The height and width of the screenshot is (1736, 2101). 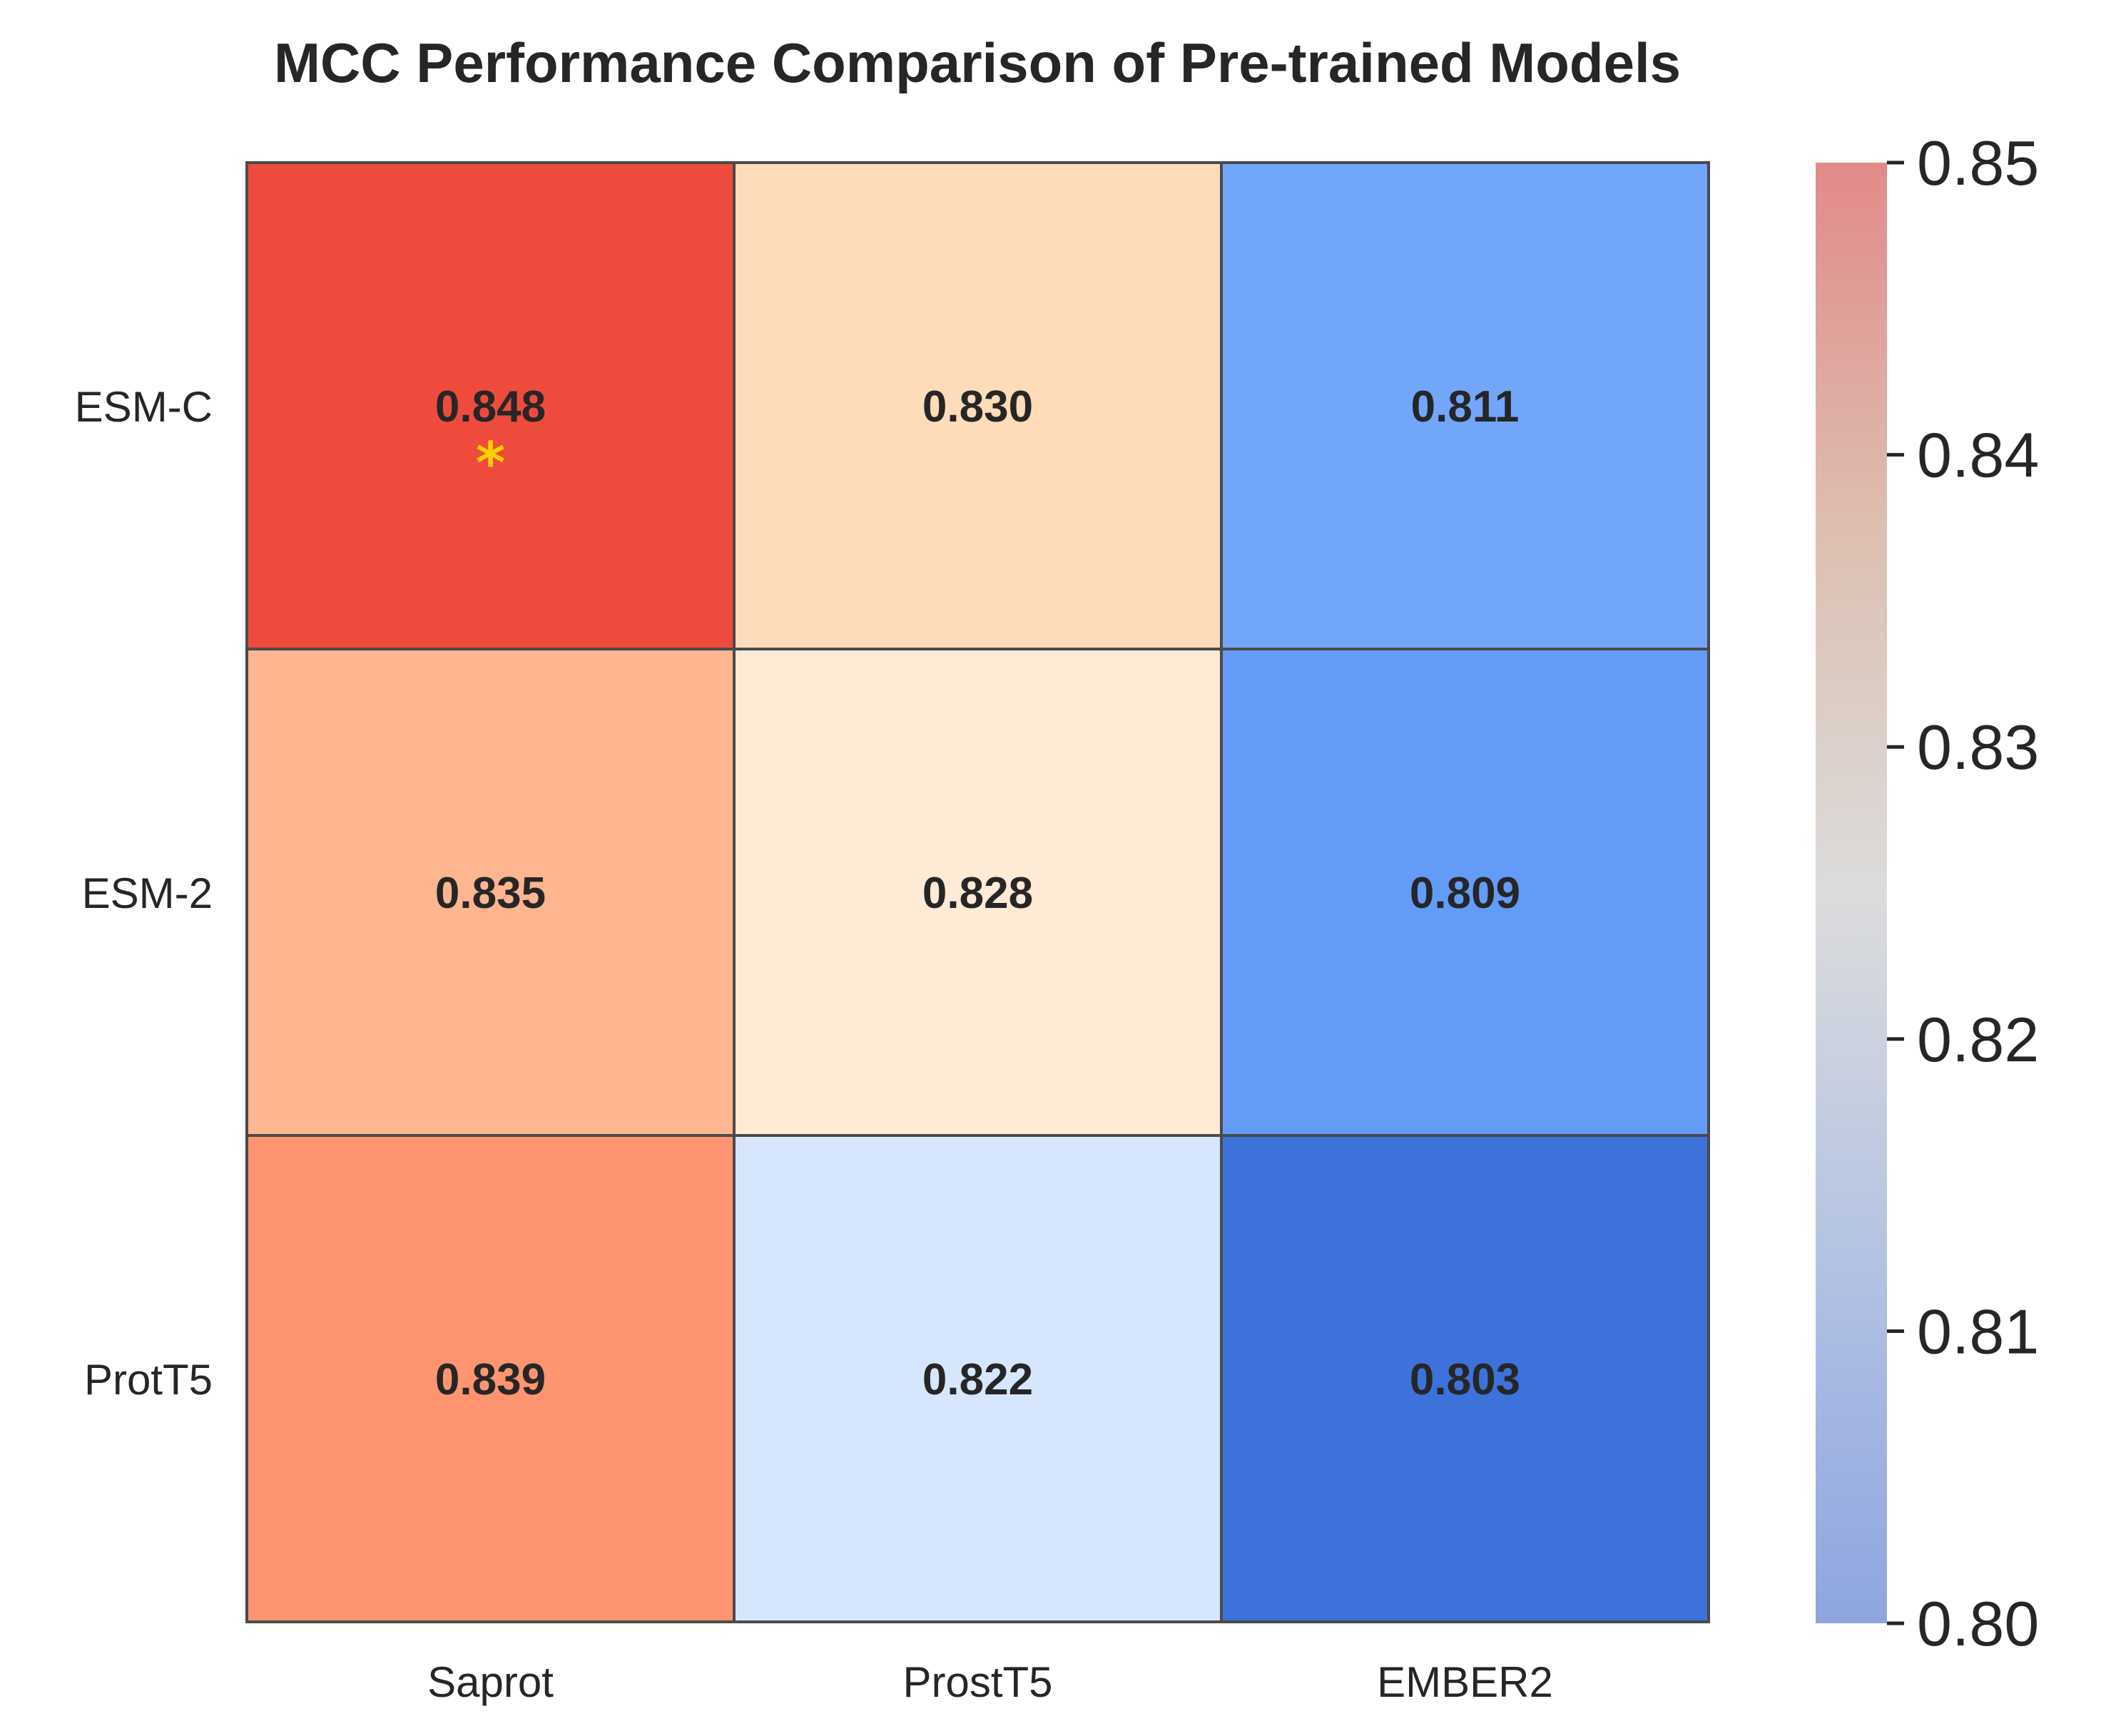 What do you see at coordinates (144, 407) in the screenshot?
I see `row-label: ESM-C` at bounding box center [144, 407].